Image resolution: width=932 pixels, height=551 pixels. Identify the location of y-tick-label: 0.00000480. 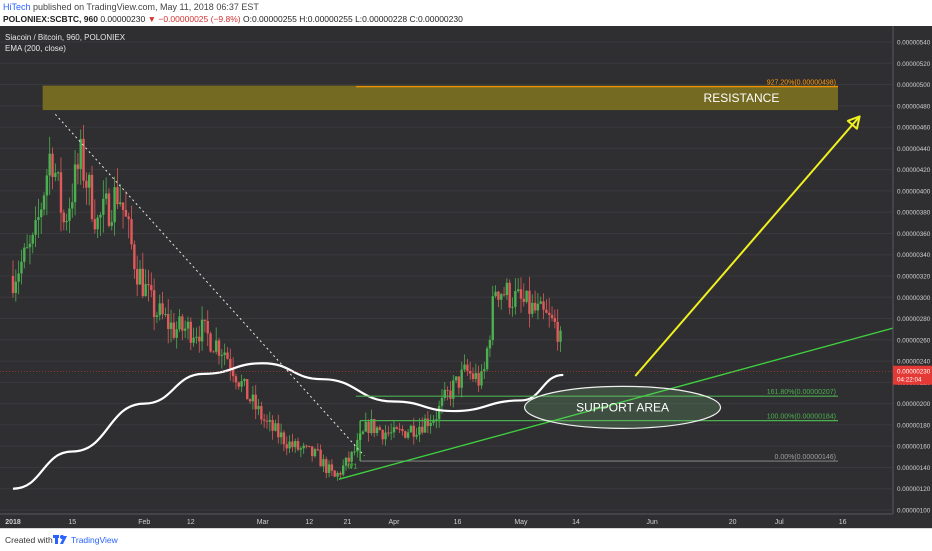
(914, 106).